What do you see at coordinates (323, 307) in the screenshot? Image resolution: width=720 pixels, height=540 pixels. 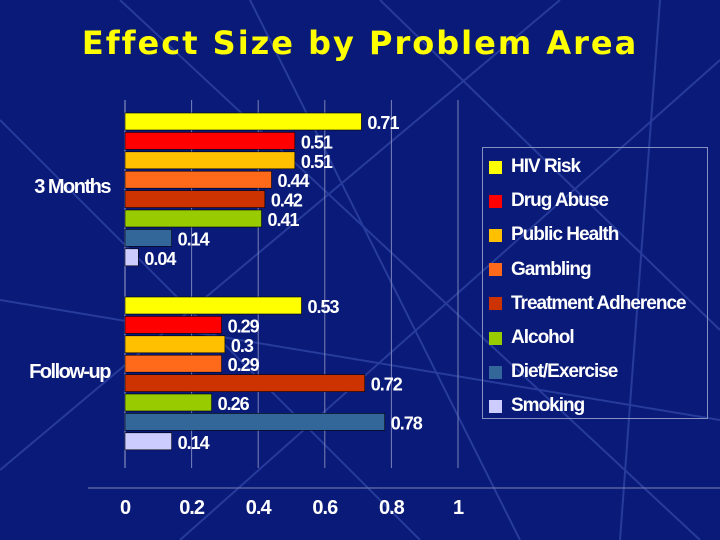 I see `data-label: 0.53` at bounding box center [323, 307].